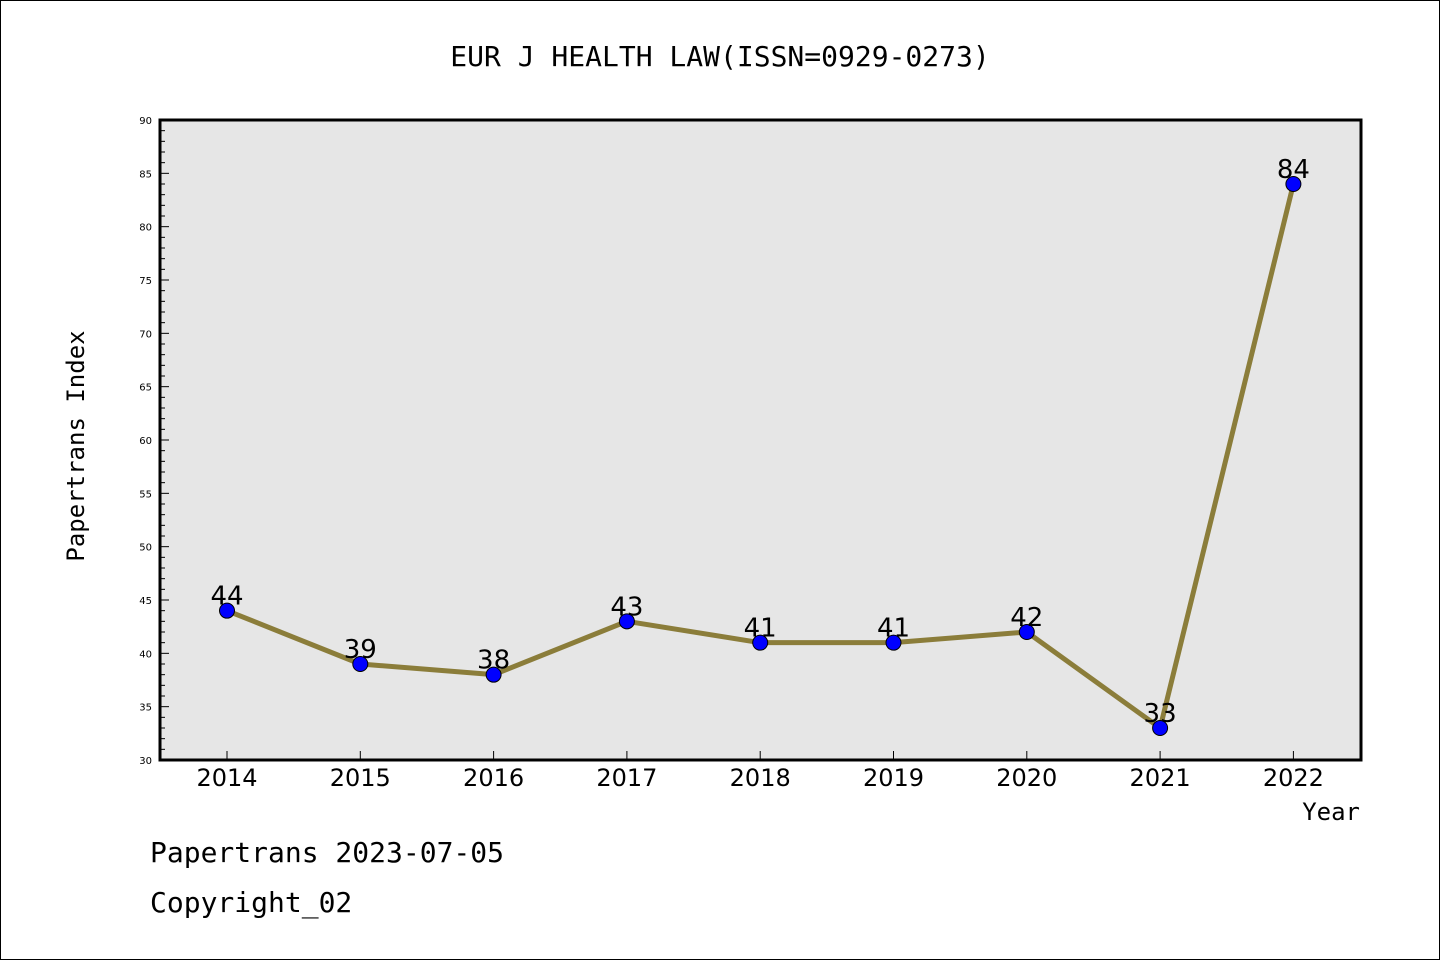  Describe the element at coordinates (226, 597) in the screenshot. I see `data-label: 44` at that location.